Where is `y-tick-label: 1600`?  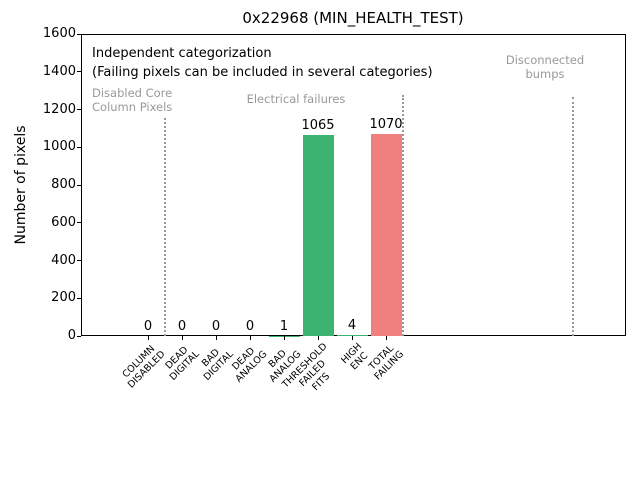 y-tick-label: 1600 is located at coordinates (59, 33).